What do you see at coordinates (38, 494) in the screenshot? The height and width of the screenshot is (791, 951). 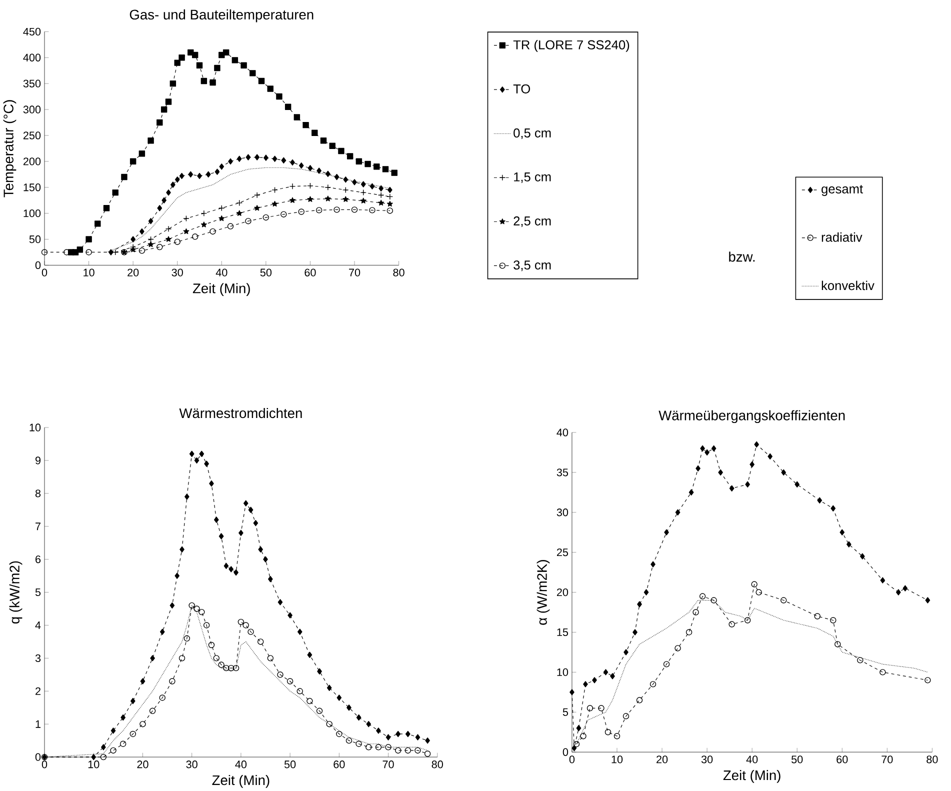 I see `y-tick-label: 8` at bounding box center [38, 494].